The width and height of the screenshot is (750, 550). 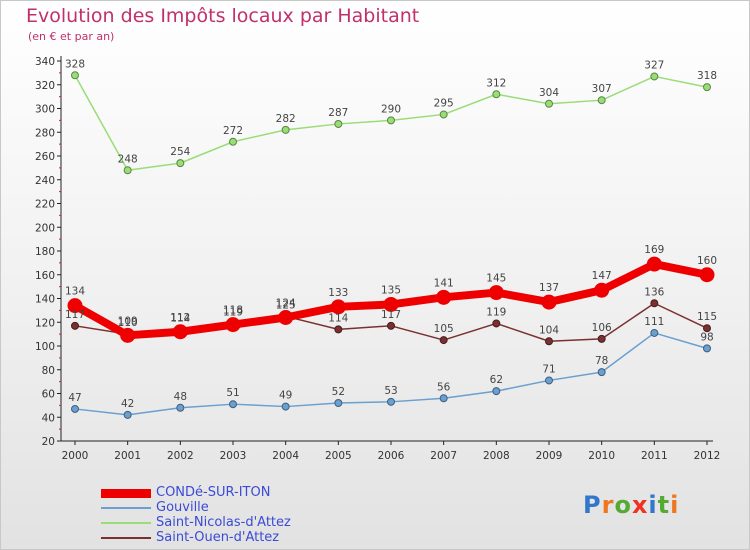 I want to click on data-label-saint-nicolas: 290, so click(x=391, y=109).